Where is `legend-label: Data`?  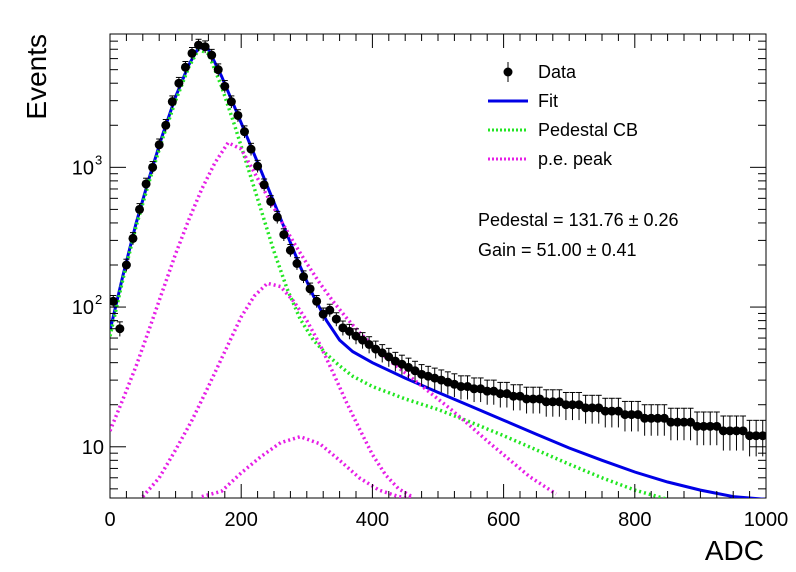
legend-label: Data is located at coordinates (557, 72).